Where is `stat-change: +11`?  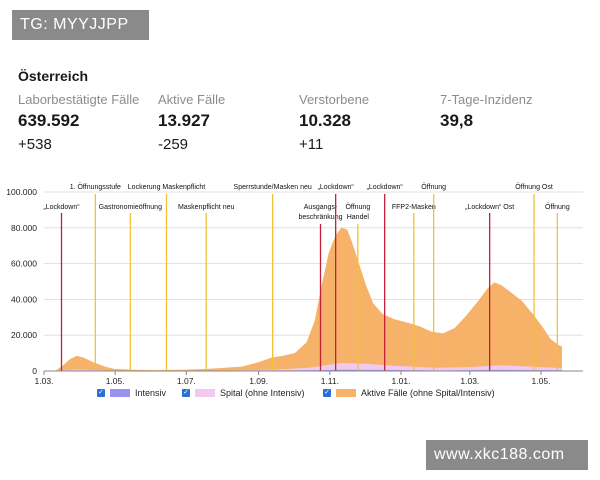
stat-change: +11 is located at coordinates (311, 144).